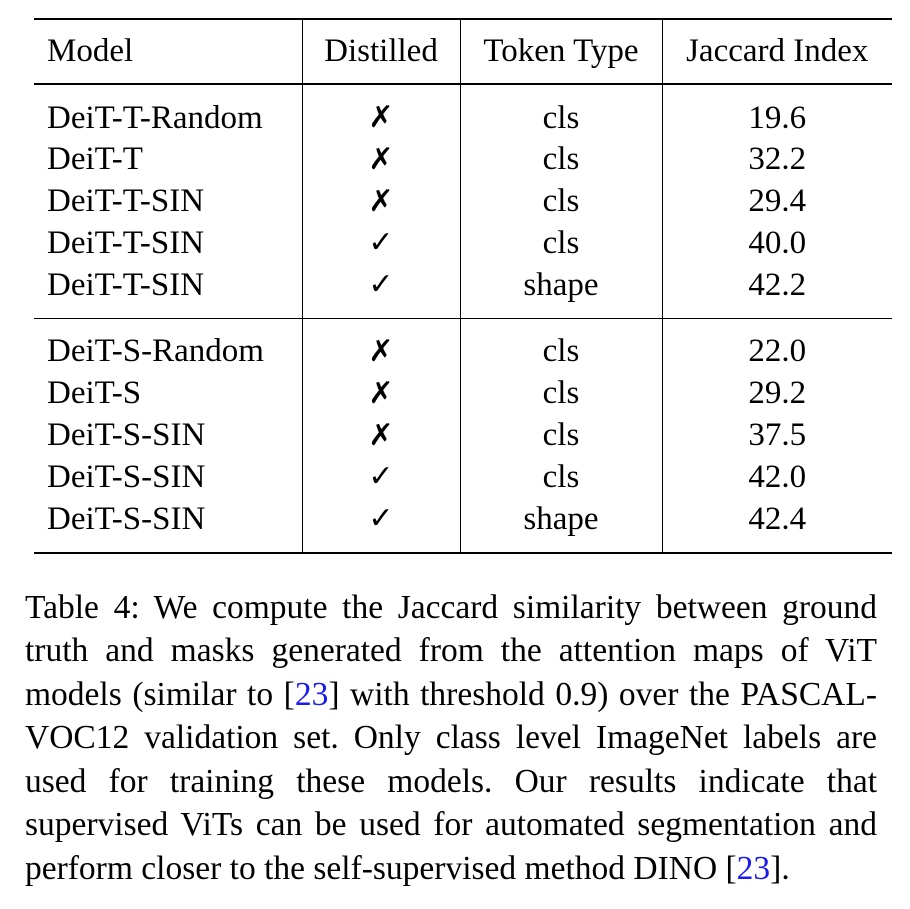  What do you see at coordinates (776, 393) in the screenshot?
I see `cell-jaccard-index: 29.2` at bounding box center [776, 393].